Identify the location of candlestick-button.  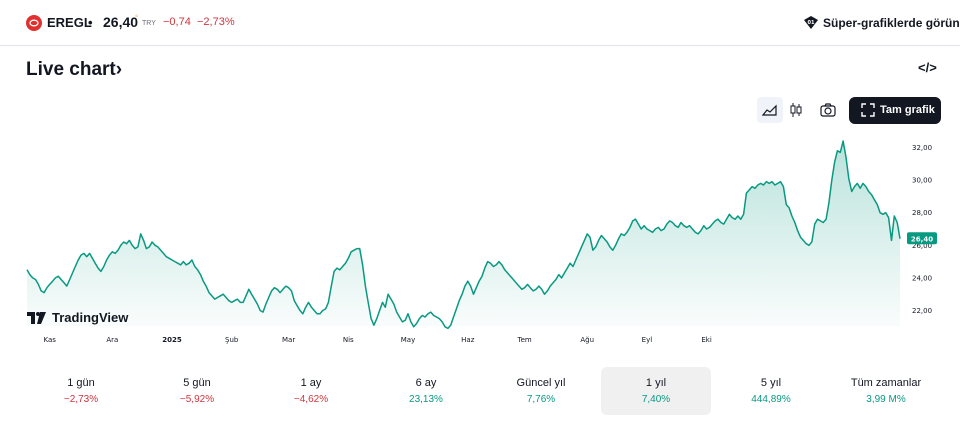
(796, 110).